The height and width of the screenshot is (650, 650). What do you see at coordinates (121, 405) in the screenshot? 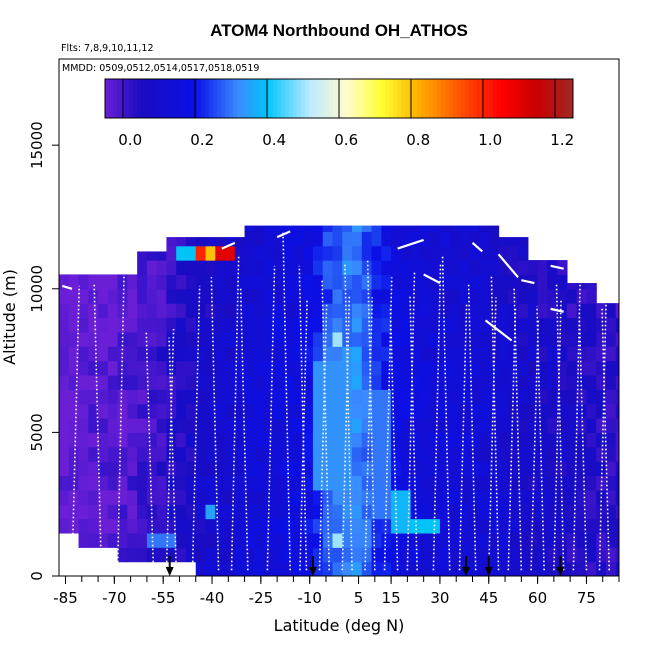
I see `flight-profile` at bounding box center [121, 405].